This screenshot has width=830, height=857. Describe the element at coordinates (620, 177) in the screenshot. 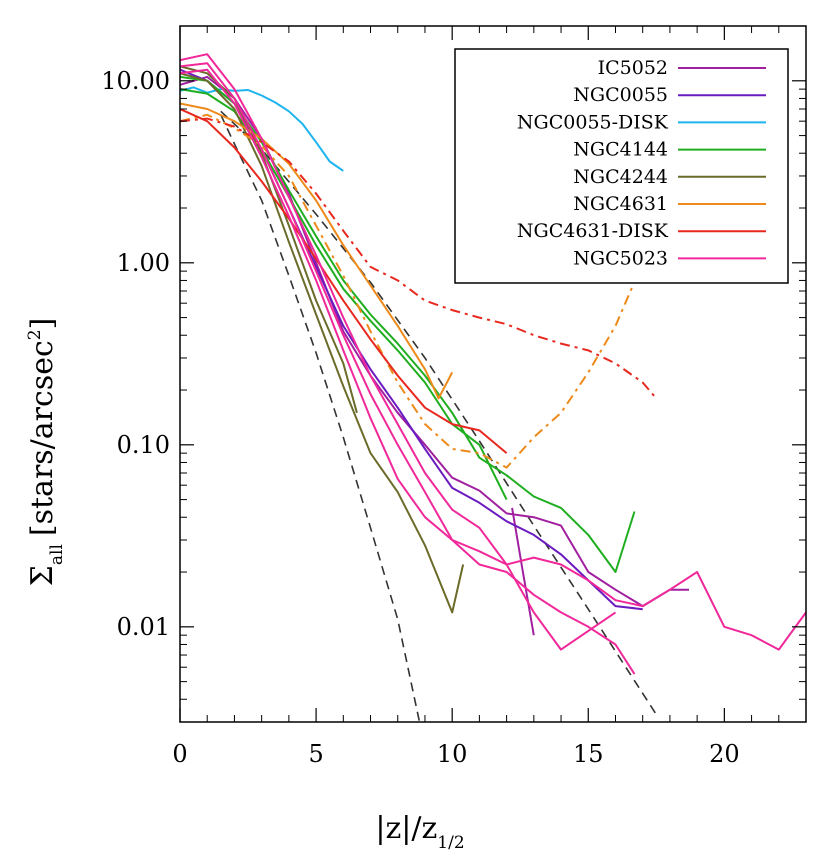

I see `legend-label-ngc4244: NGC4244` at that location.